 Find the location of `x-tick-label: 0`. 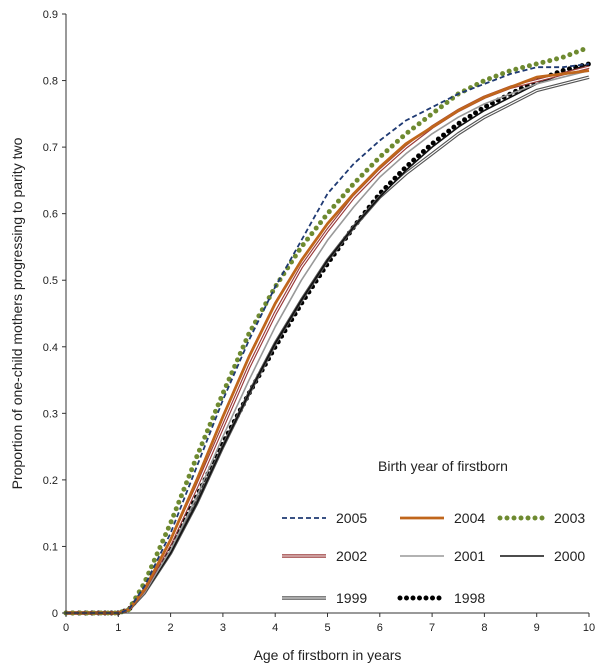

x-tick-label: 0 is located at coordinates (66, 628).